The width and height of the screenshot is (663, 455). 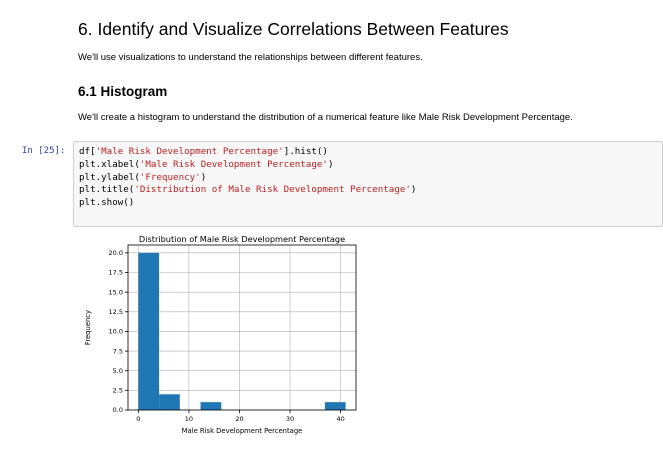 What do you see at coordinates (116, 292) in the screenshot?
I see `y-tick-label: 15.0` at bounding box center [116, 292].